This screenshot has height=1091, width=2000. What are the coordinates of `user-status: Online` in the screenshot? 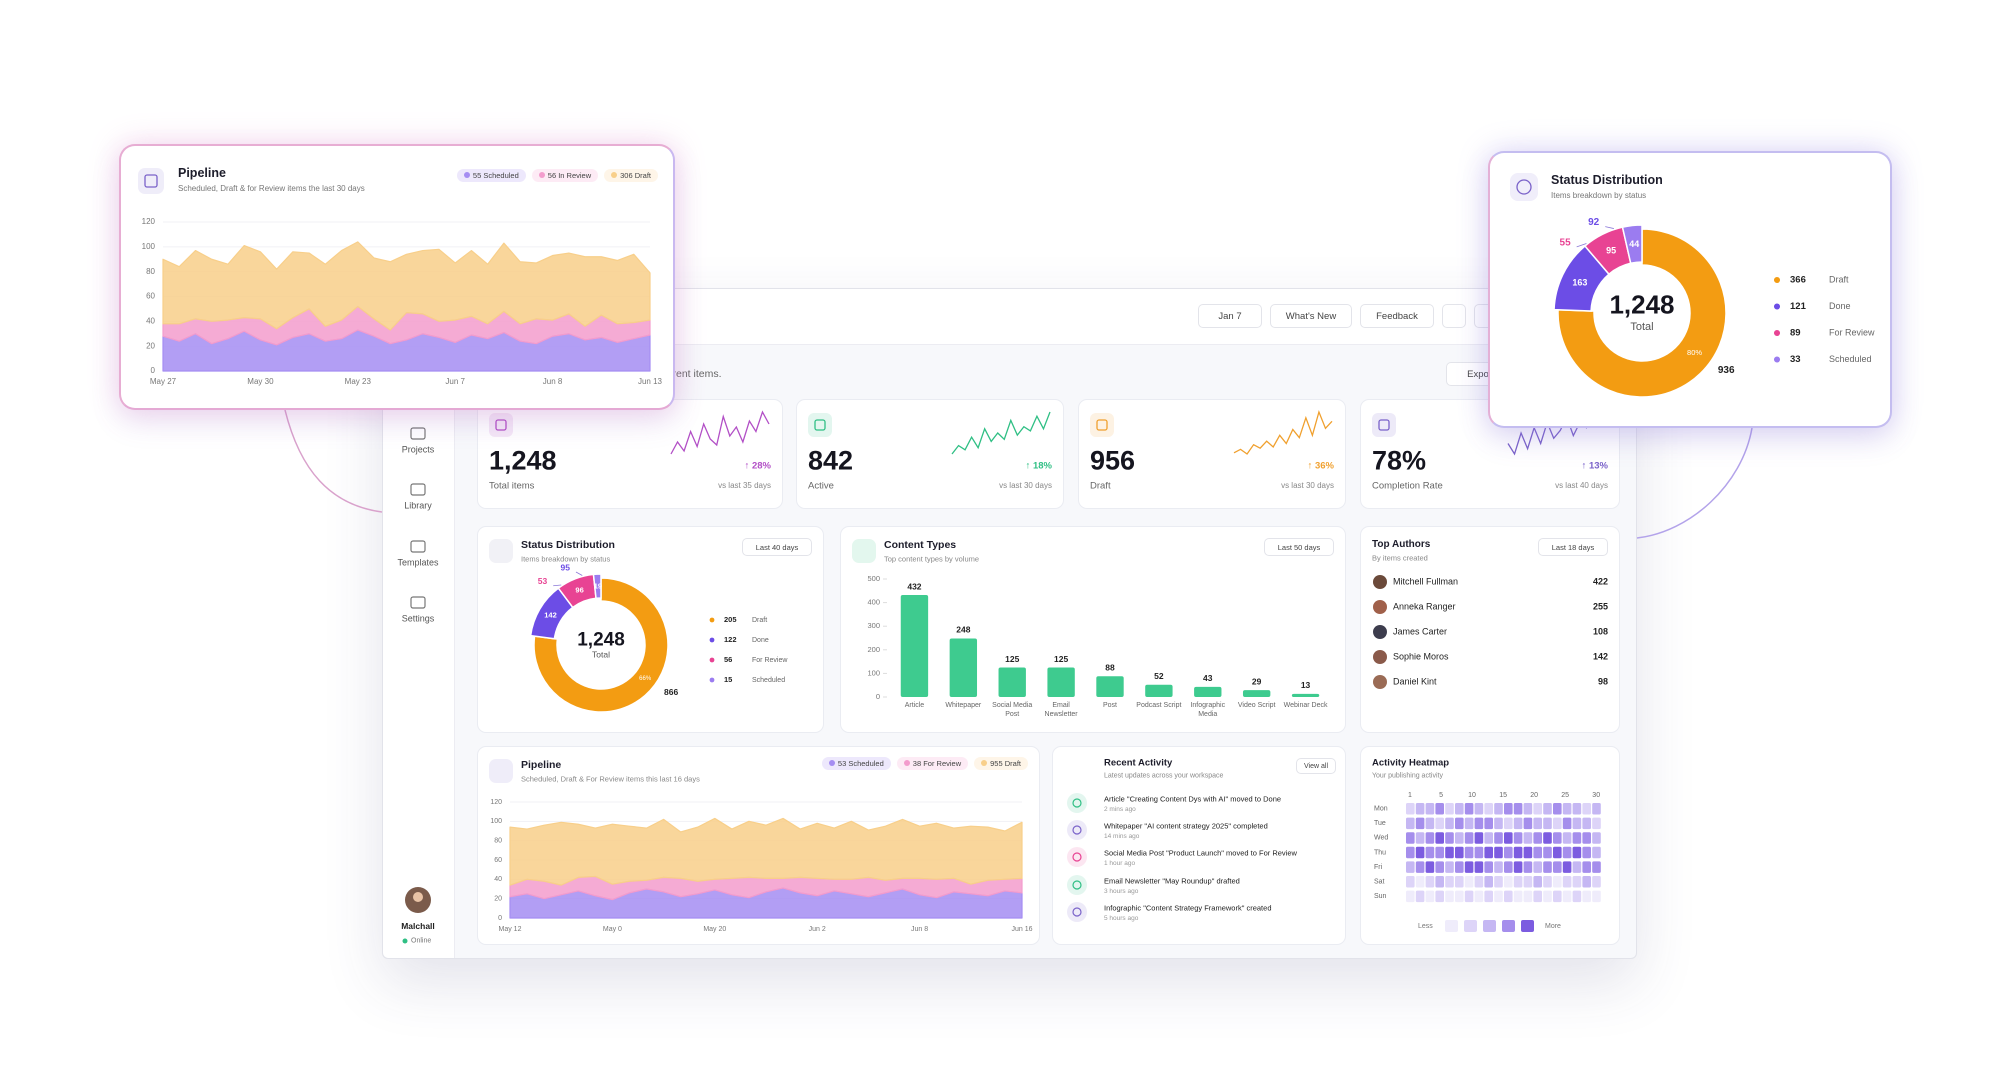 It's located at (421, 941).